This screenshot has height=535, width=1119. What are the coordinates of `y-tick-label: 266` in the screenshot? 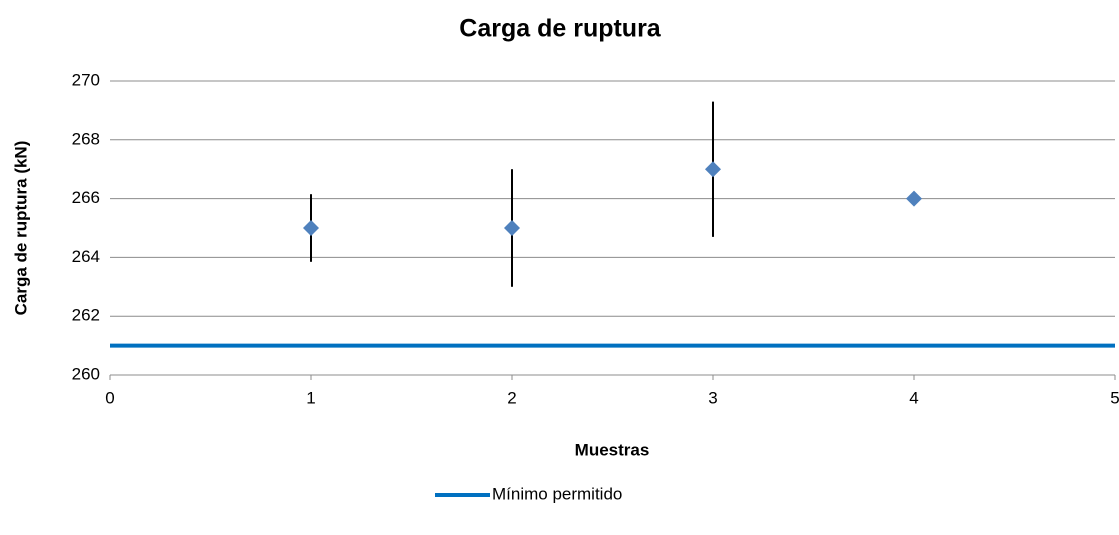 It's located at (86, 197).